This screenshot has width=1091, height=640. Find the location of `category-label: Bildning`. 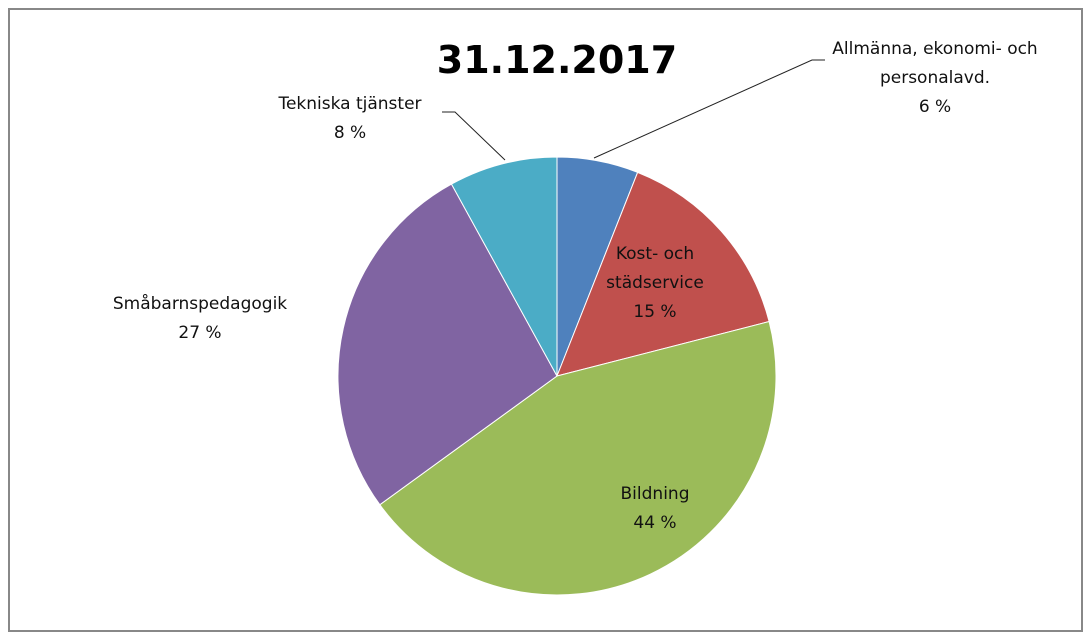

category-label: Bildning is located at coordinates (655, 494).